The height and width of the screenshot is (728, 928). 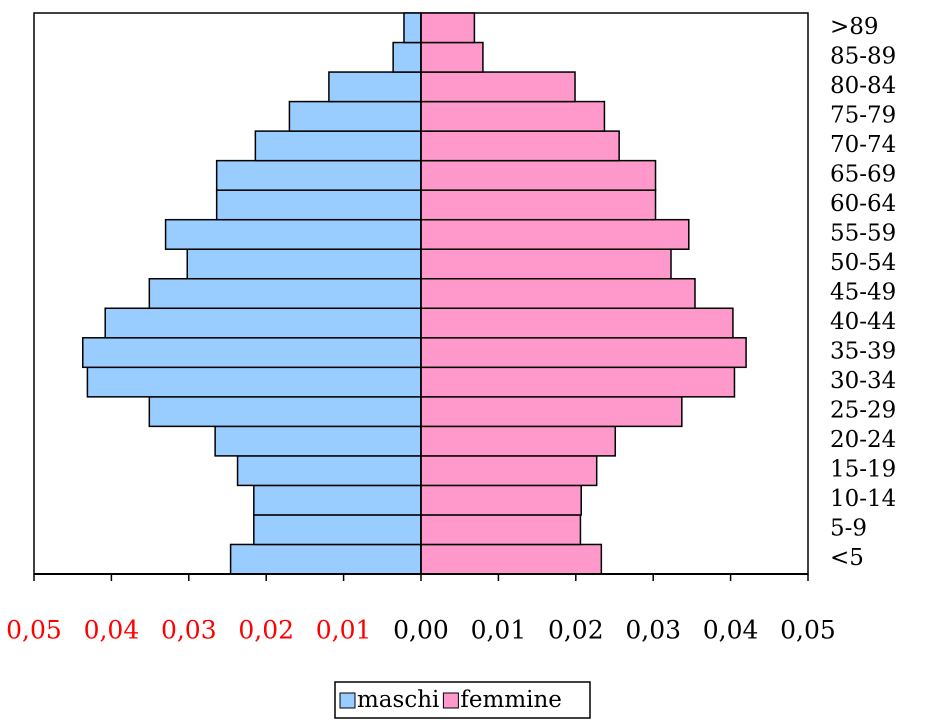 What do you see at coordinates (863, 411) in the screenshot?
I see `category-label: 25-29` at bounding box center [863, 411].